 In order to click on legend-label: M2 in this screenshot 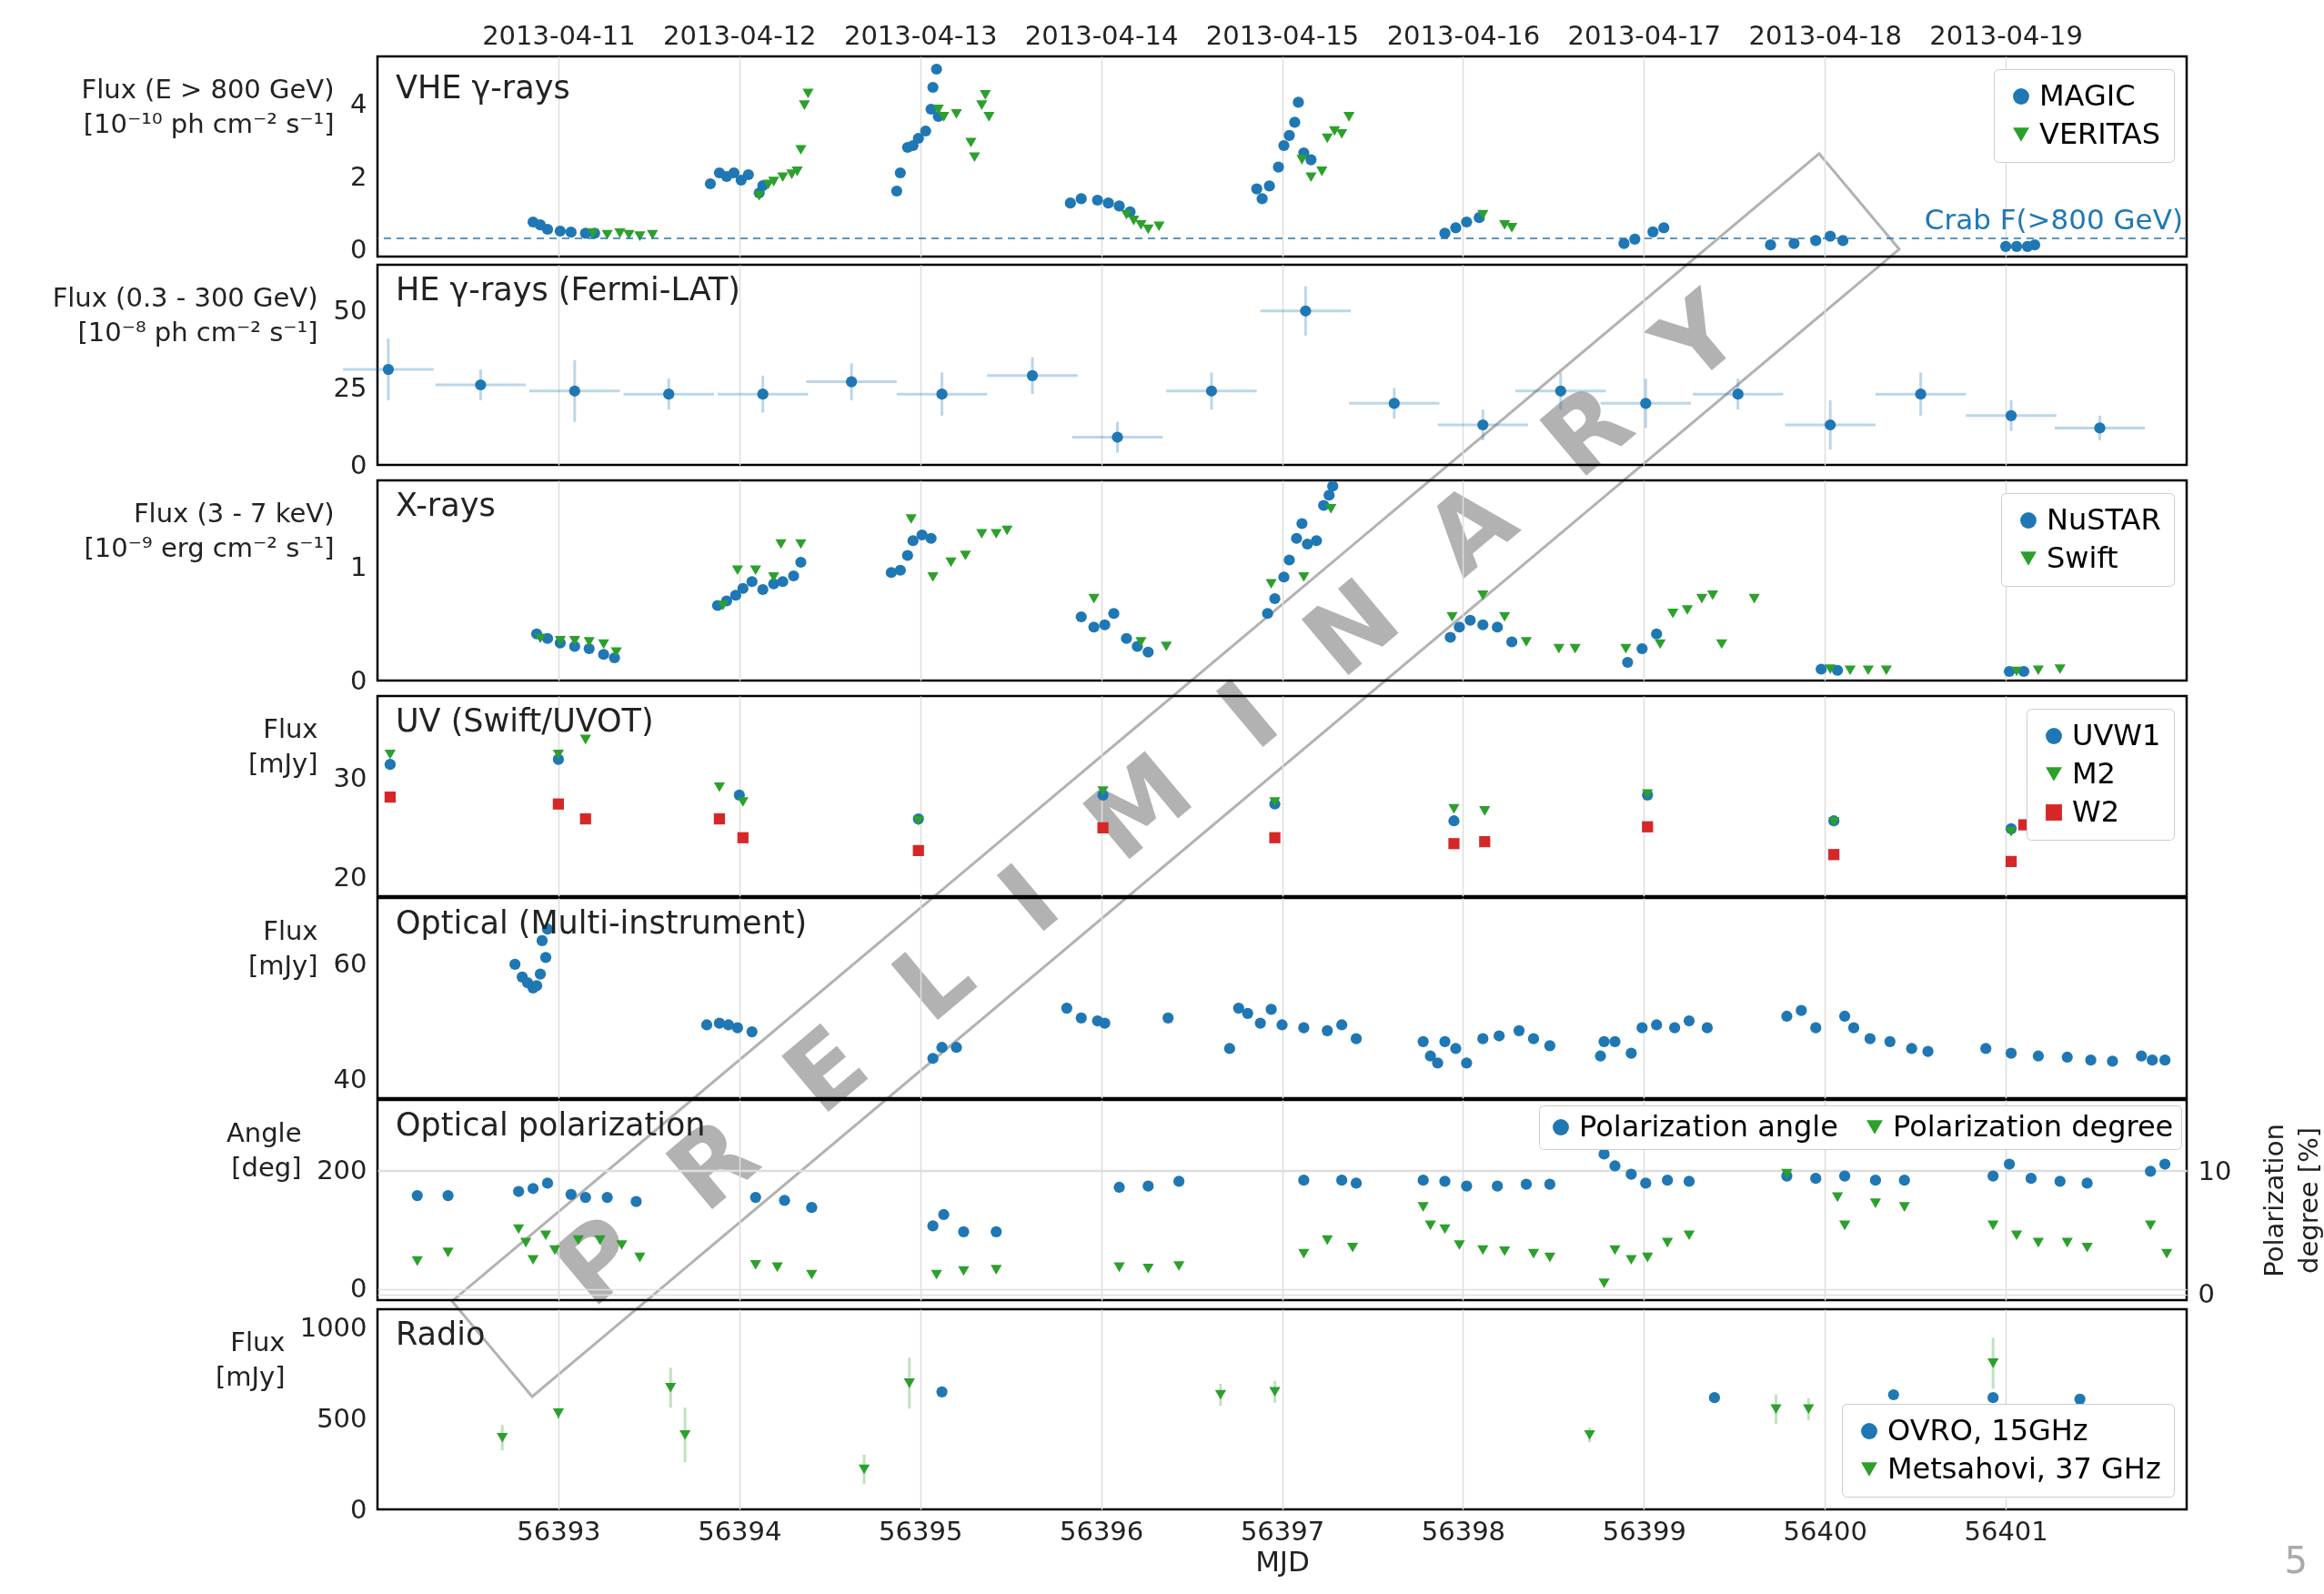, I will do `click(2094, 773)`.